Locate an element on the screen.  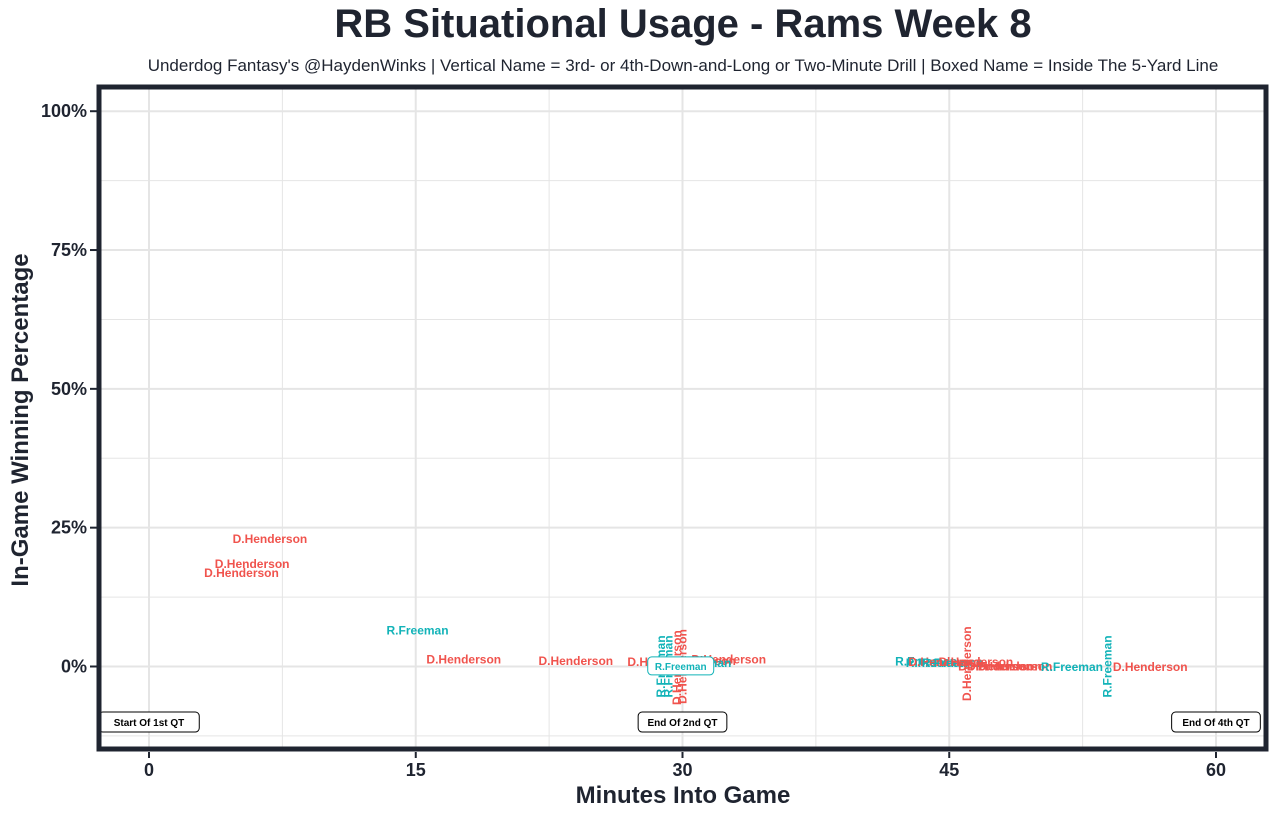
x-tick-label: 0 is located at coordinates (149, 770).